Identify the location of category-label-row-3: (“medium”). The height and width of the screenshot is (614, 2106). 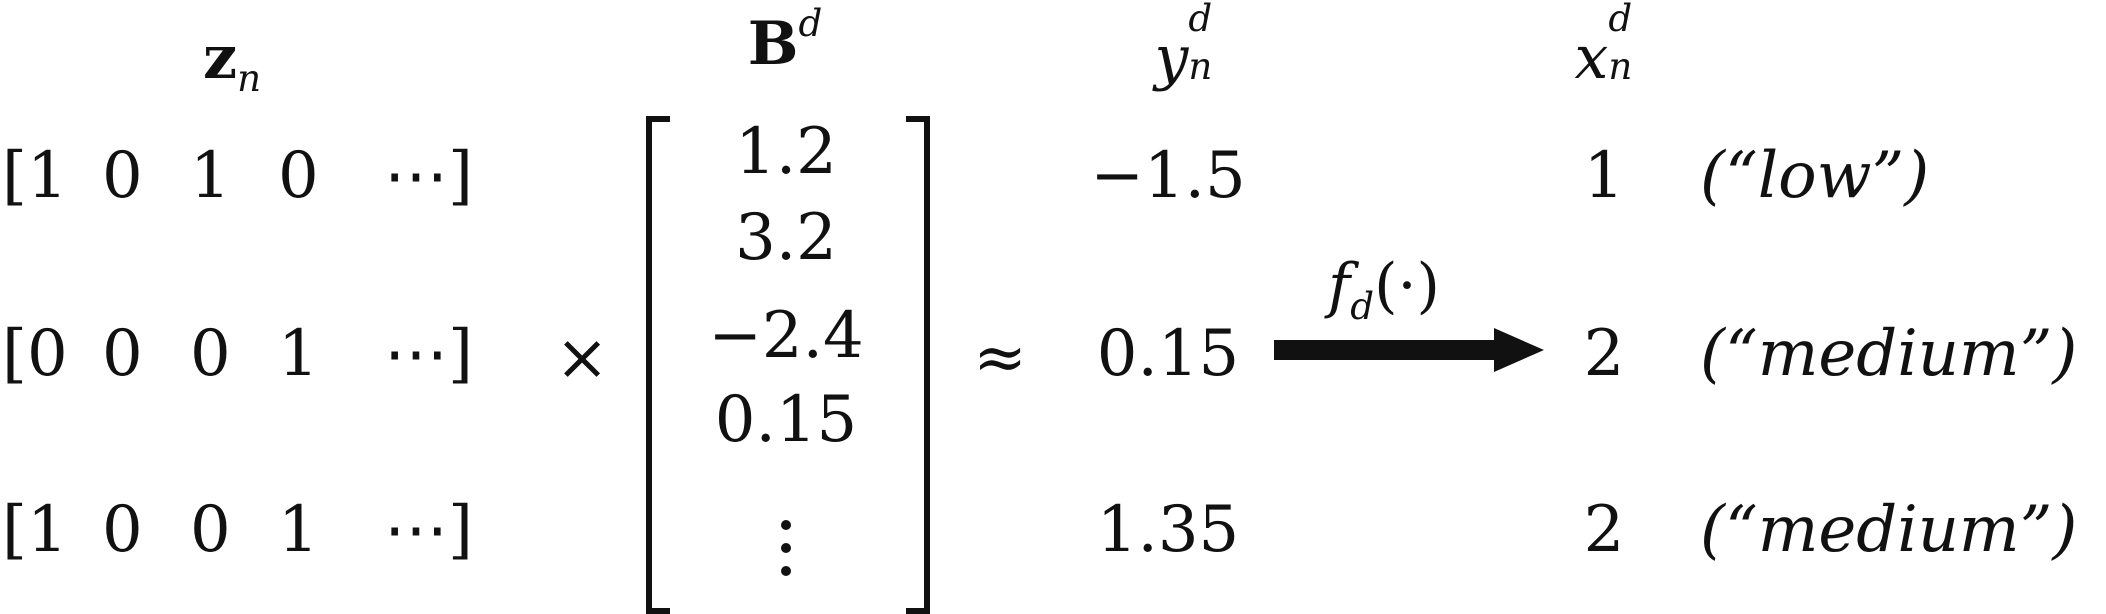
(1889, 530).